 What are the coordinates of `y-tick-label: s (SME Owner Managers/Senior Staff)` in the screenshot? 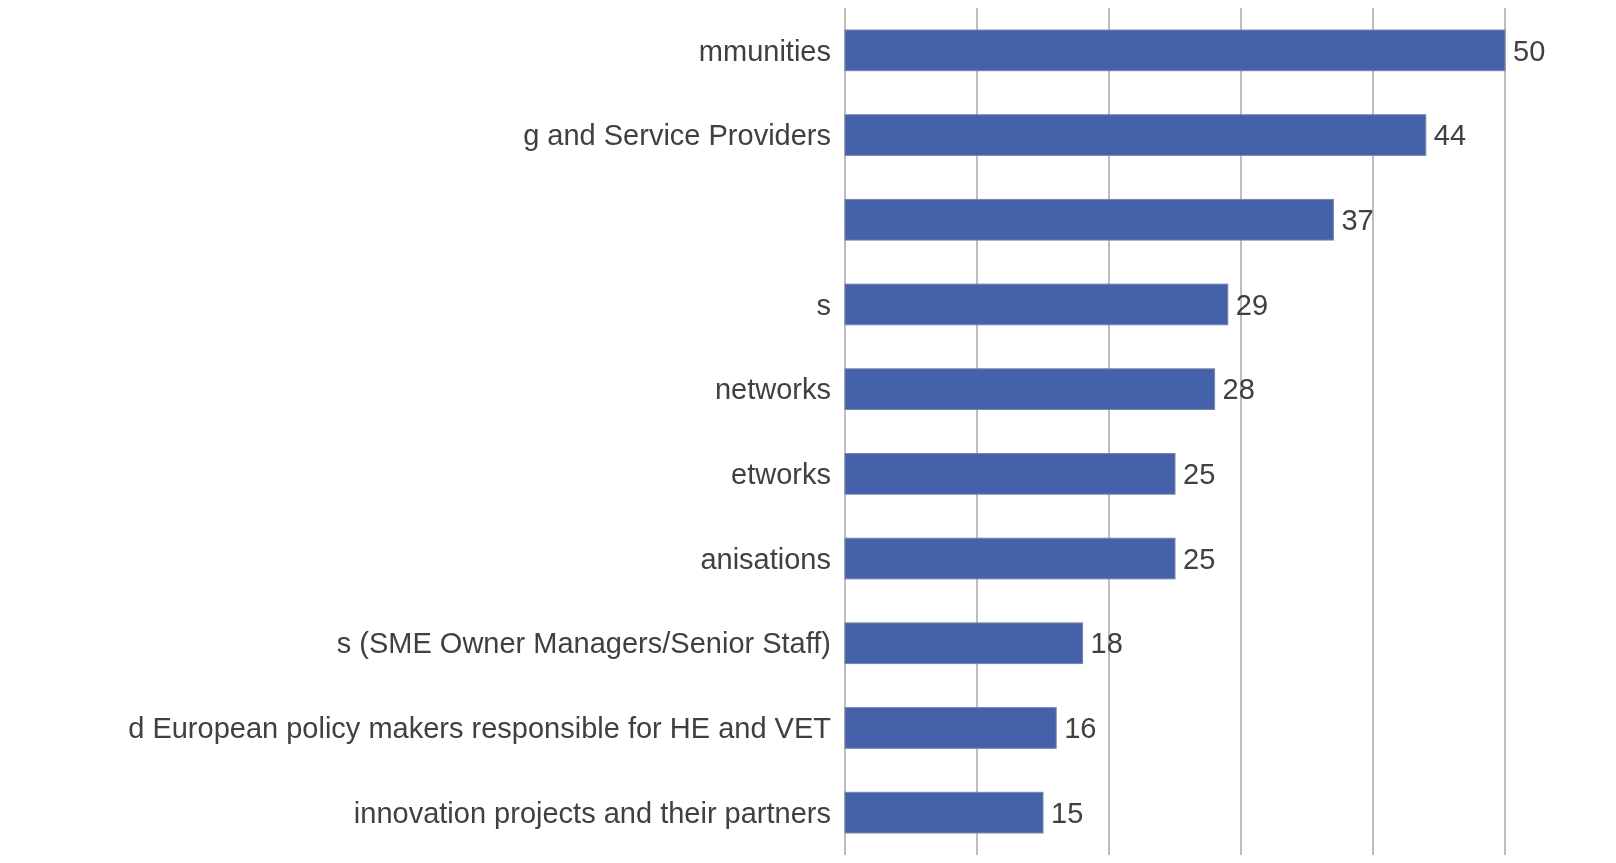 It's located at (583, 643).